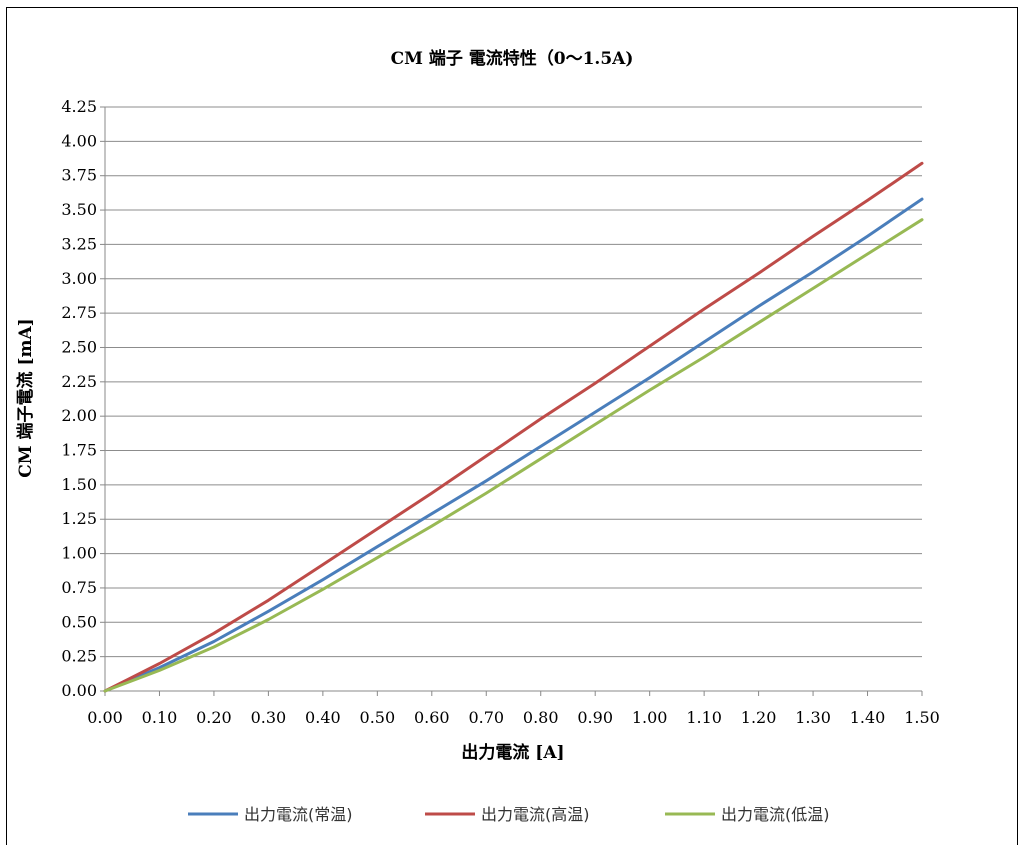 Image resolution: width=1024 pixels, height=845 pixels. I want to click on x-tick-label: 1.10, so click(704, 717).